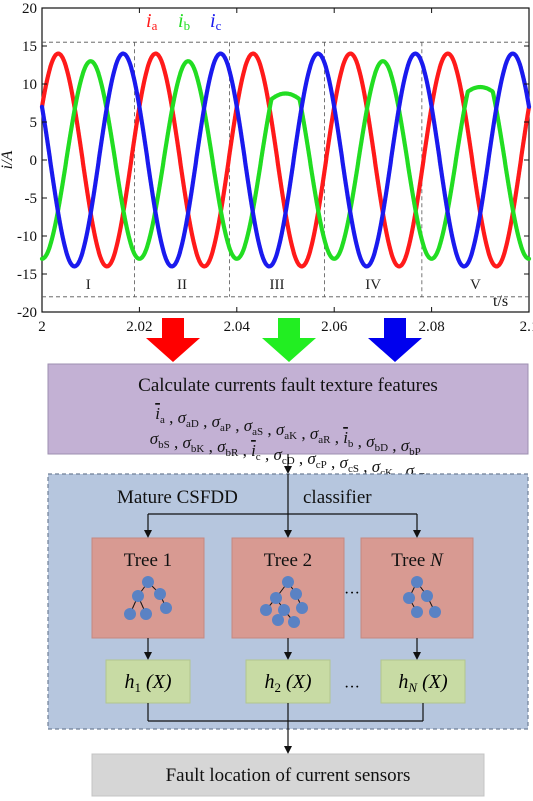 Image resolution: width=533 pixels, height=801 pixels. What do you see at coordinates (373, 285) in the screenshot?
I see `segment-label: IV` at bounding box center [373, 285].